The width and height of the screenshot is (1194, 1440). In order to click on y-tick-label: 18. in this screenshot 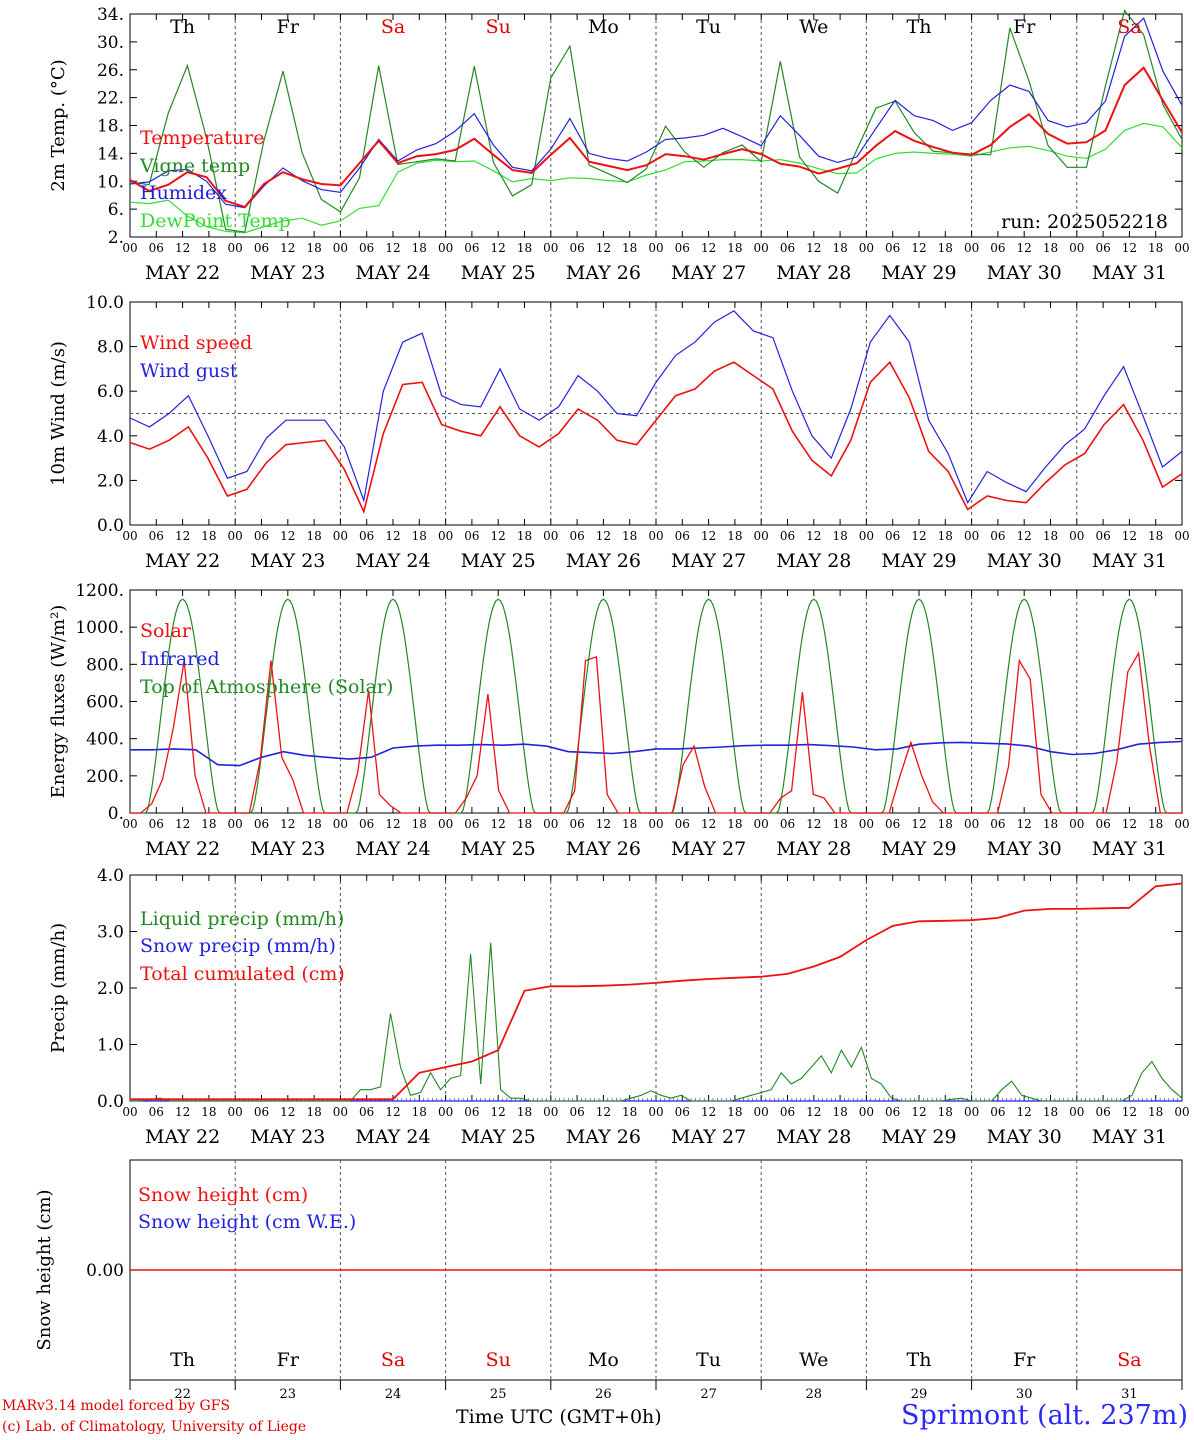, I will do `click(110, 127)`.